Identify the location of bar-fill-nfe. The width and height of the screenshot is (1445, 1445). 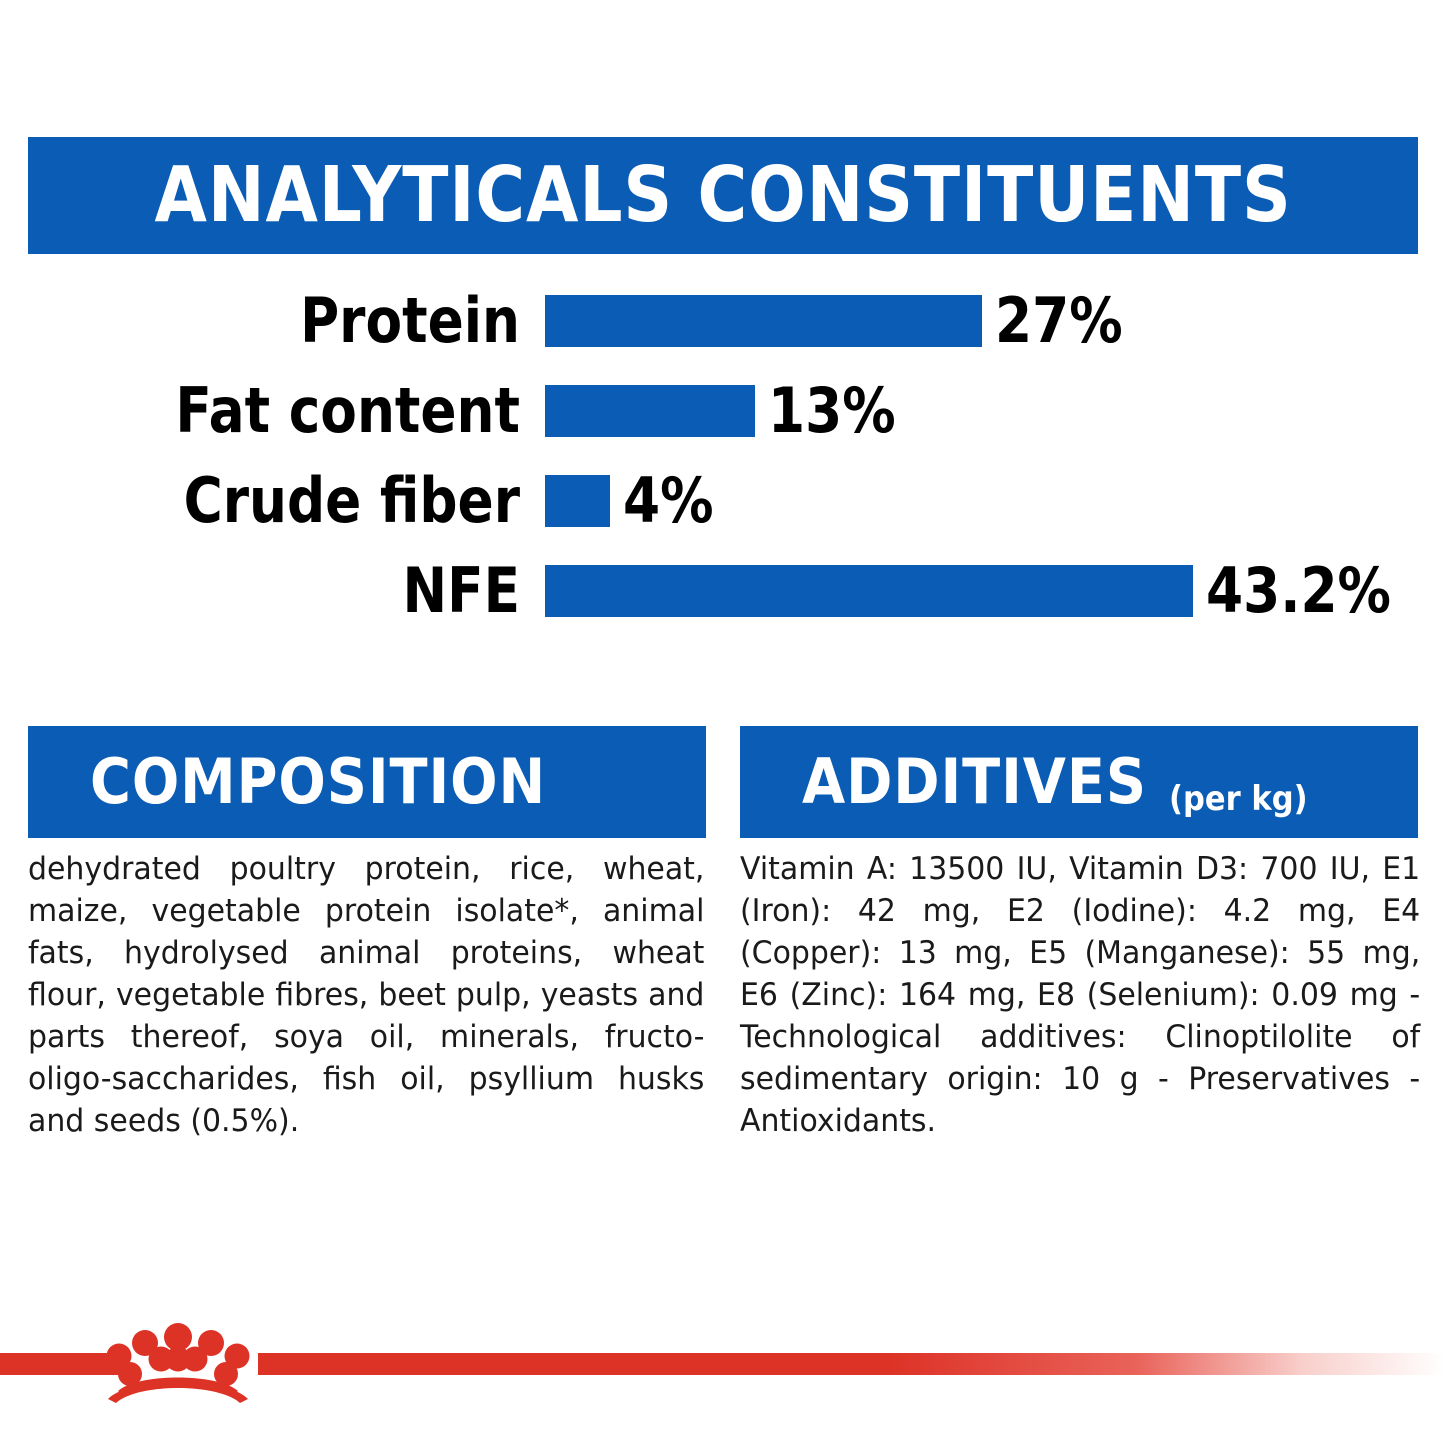
(869, 591).